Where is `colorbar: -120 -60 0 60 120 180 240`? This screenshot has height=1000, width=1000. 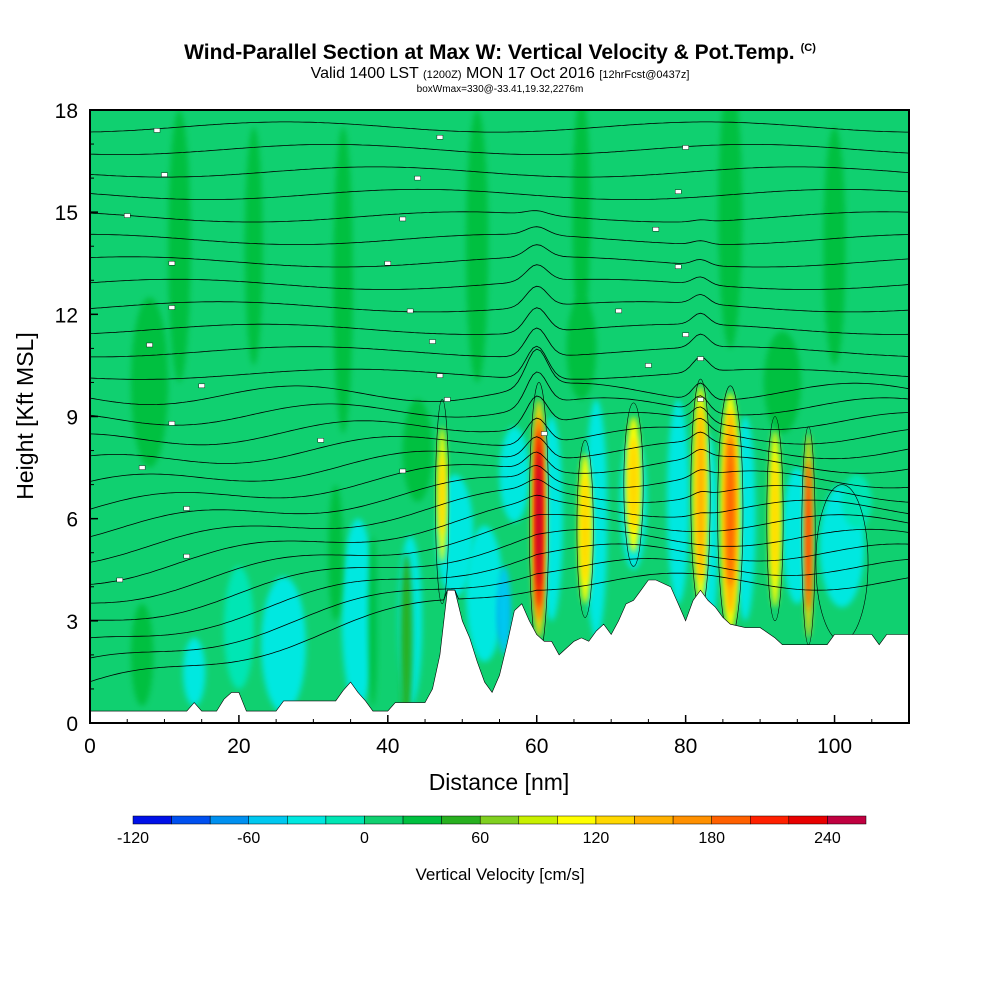 colorbar: -120 -60 0 60 120 180 240 is located at coordinates (492, 831).